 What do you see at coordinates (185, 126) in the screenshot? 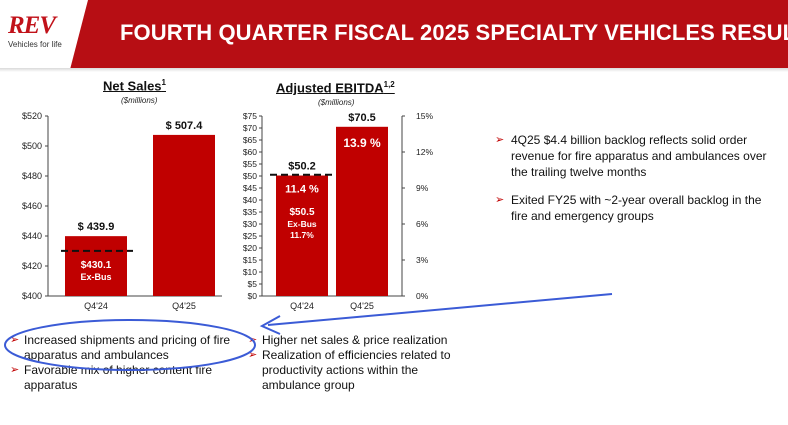
I see `data-label: $ 507.4` at bounding box center [185, 126].